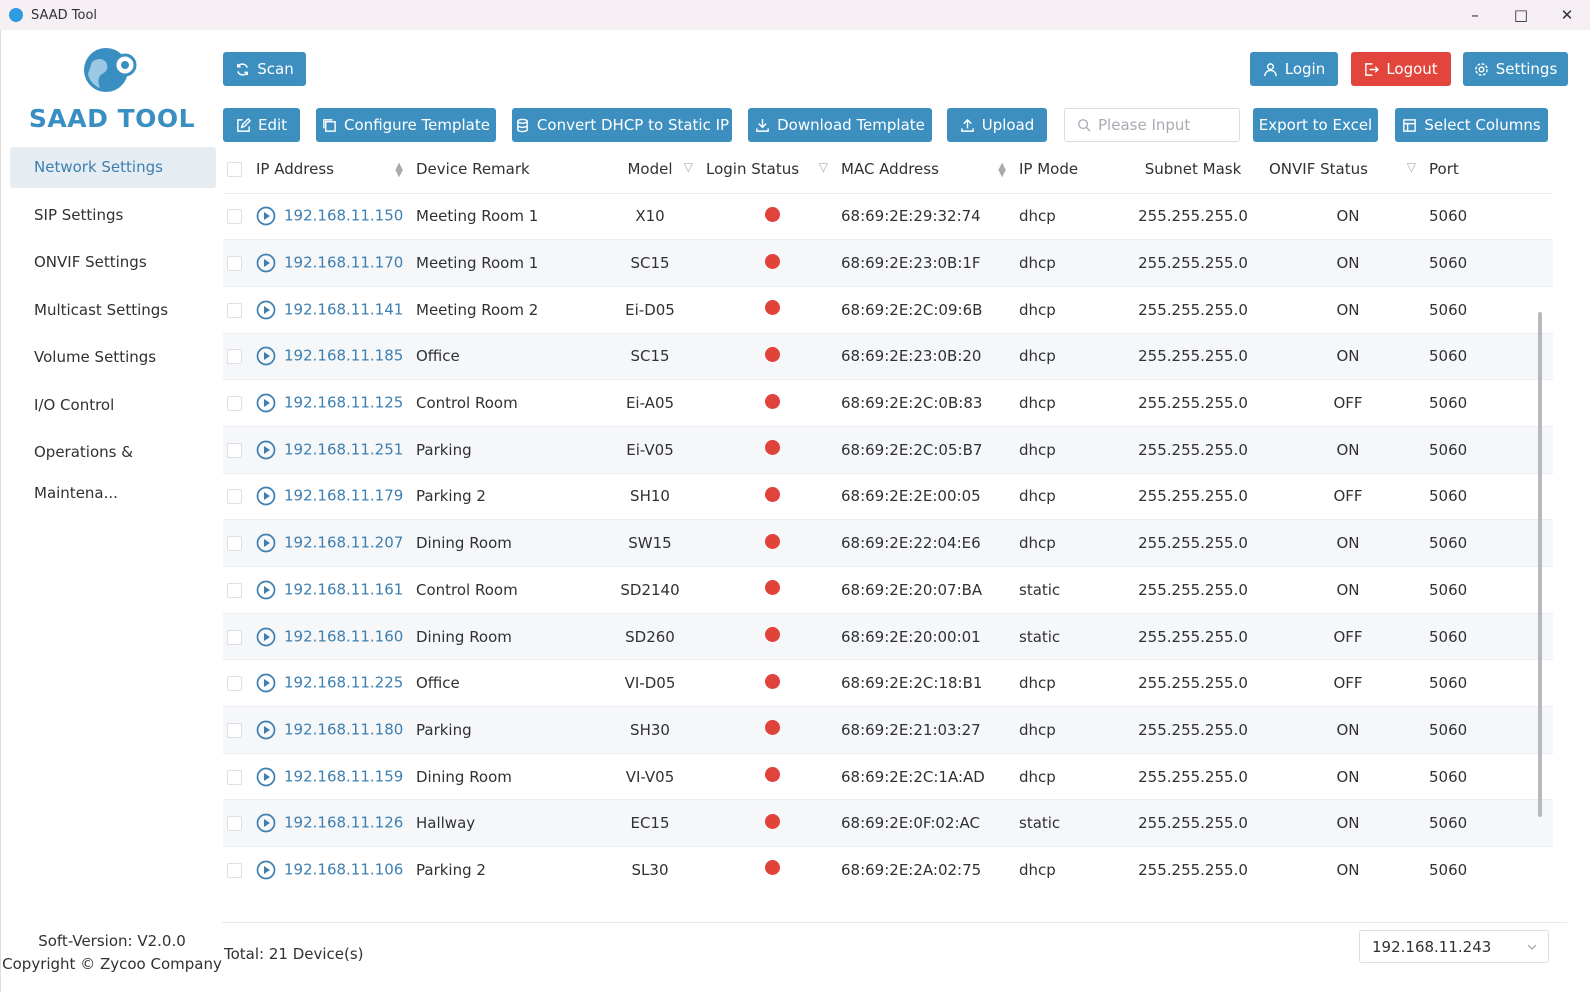 The image size is (1590, 992). I want to click on download-template-button: Download Template, so click(840, 125).